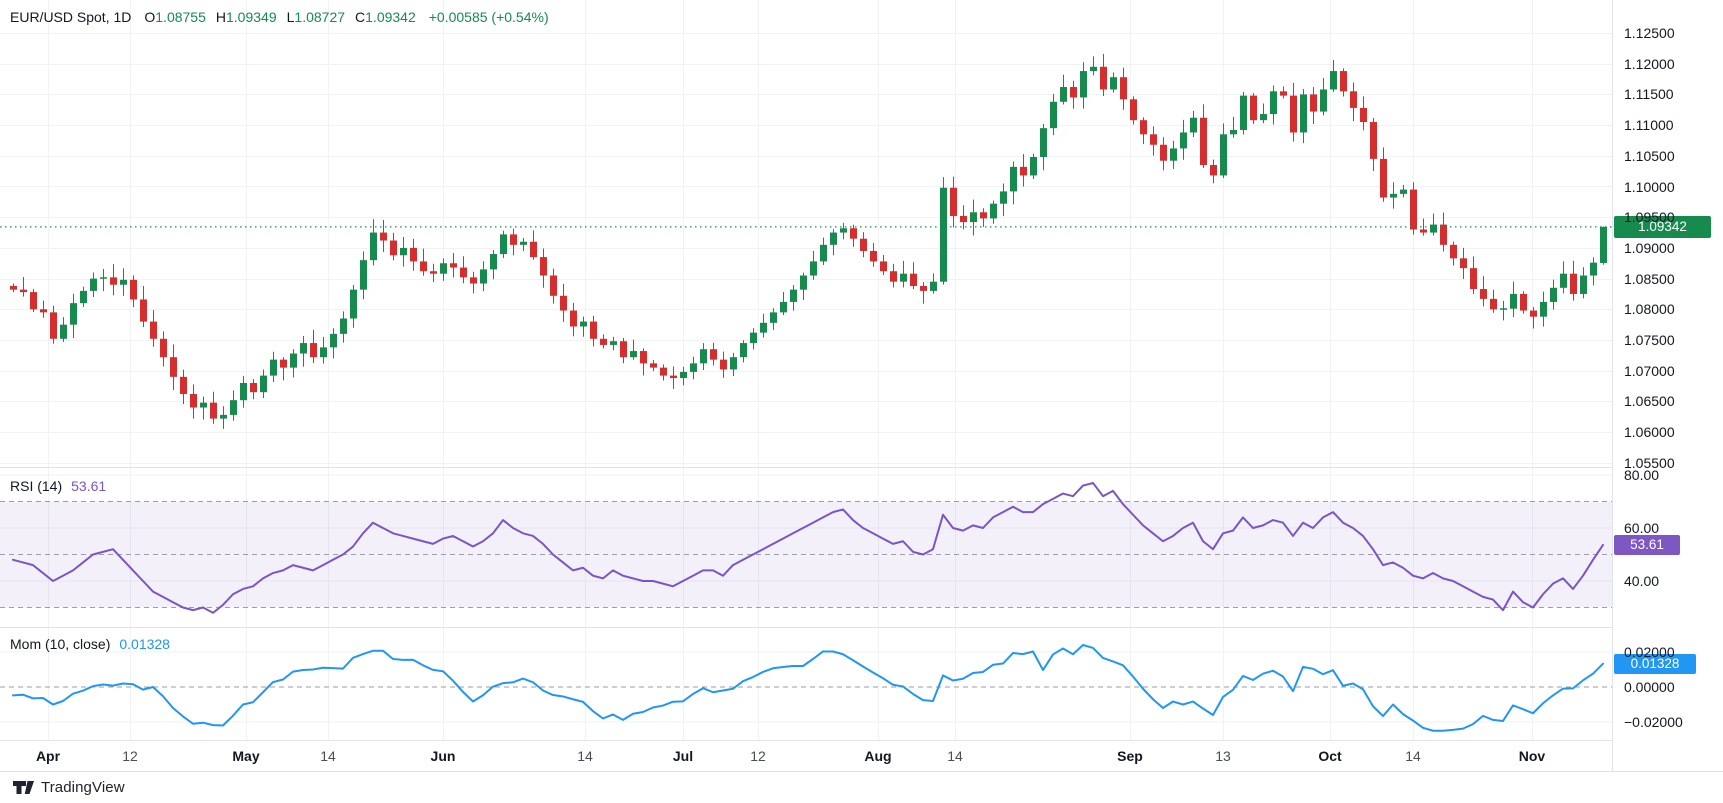  Describe the element at coordinates (144, 644) in the screenshot. I see `momentum-value: 0.01328` at that location.